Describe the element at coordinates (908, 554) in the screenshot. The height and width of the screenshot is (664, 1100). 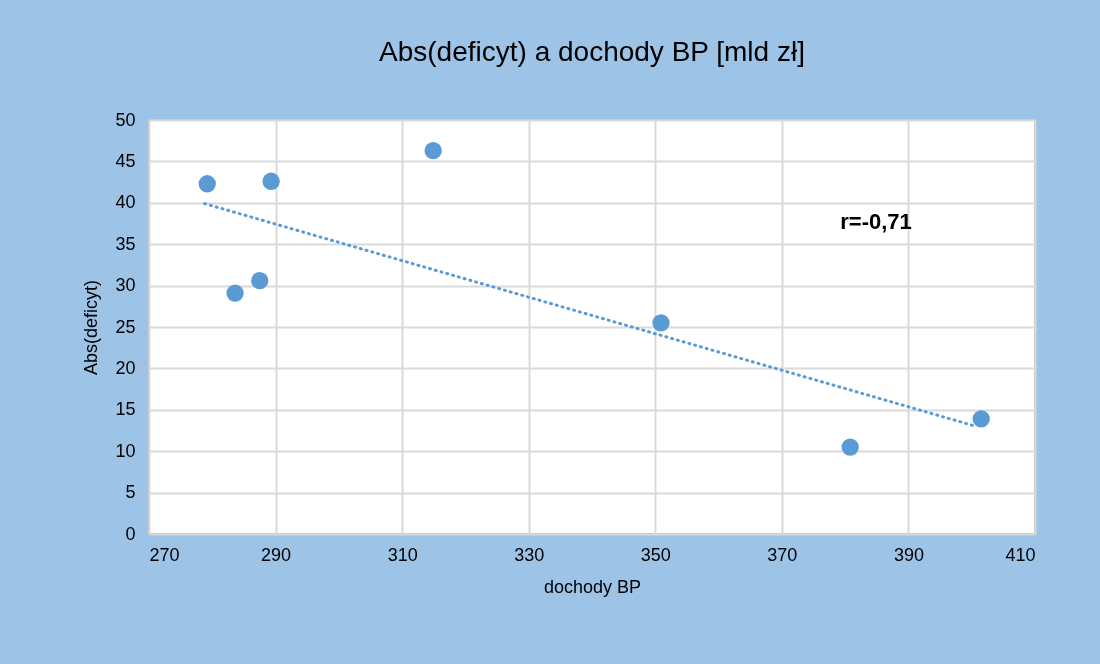
I see `x-tick-label: 390` at that location.